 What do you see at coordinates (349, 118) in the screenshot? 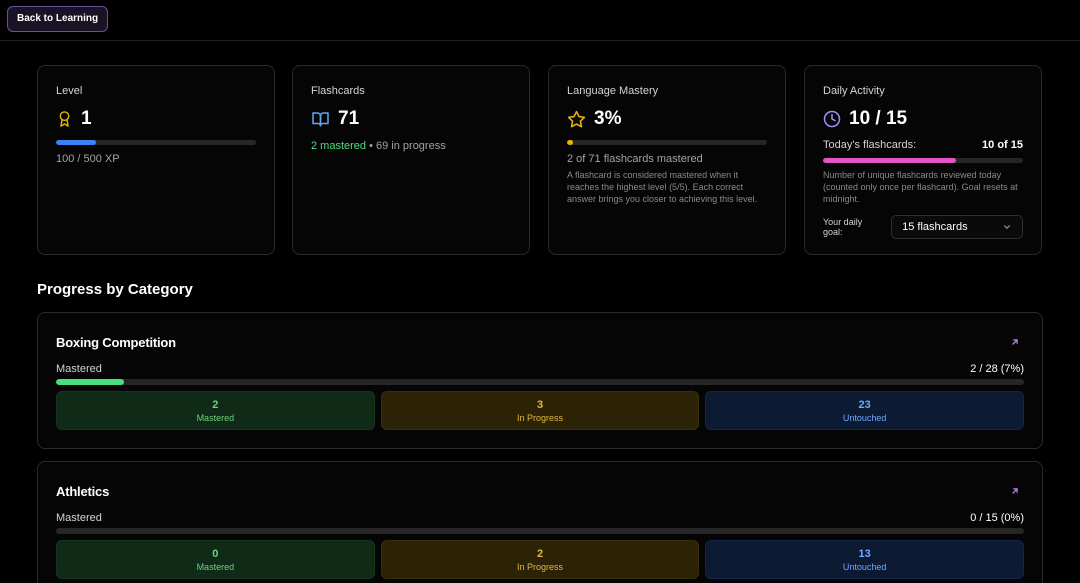
I see `flashcards-value: 71` at bounding box center [349, 118].